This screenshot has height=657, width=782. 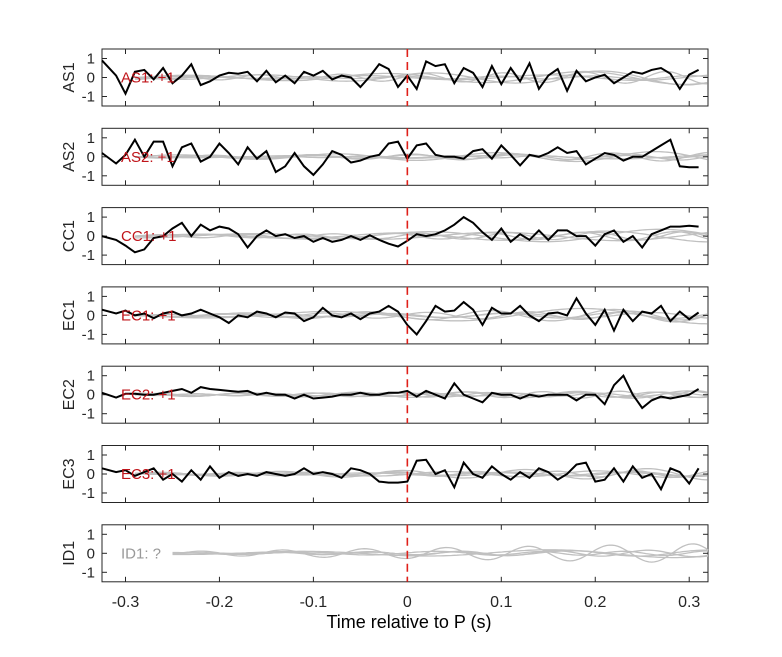 What do you see at coordinates (69, 553) in the screenshot?
I see `panel-ylabel: ID1` at bounding box center [69, 553].